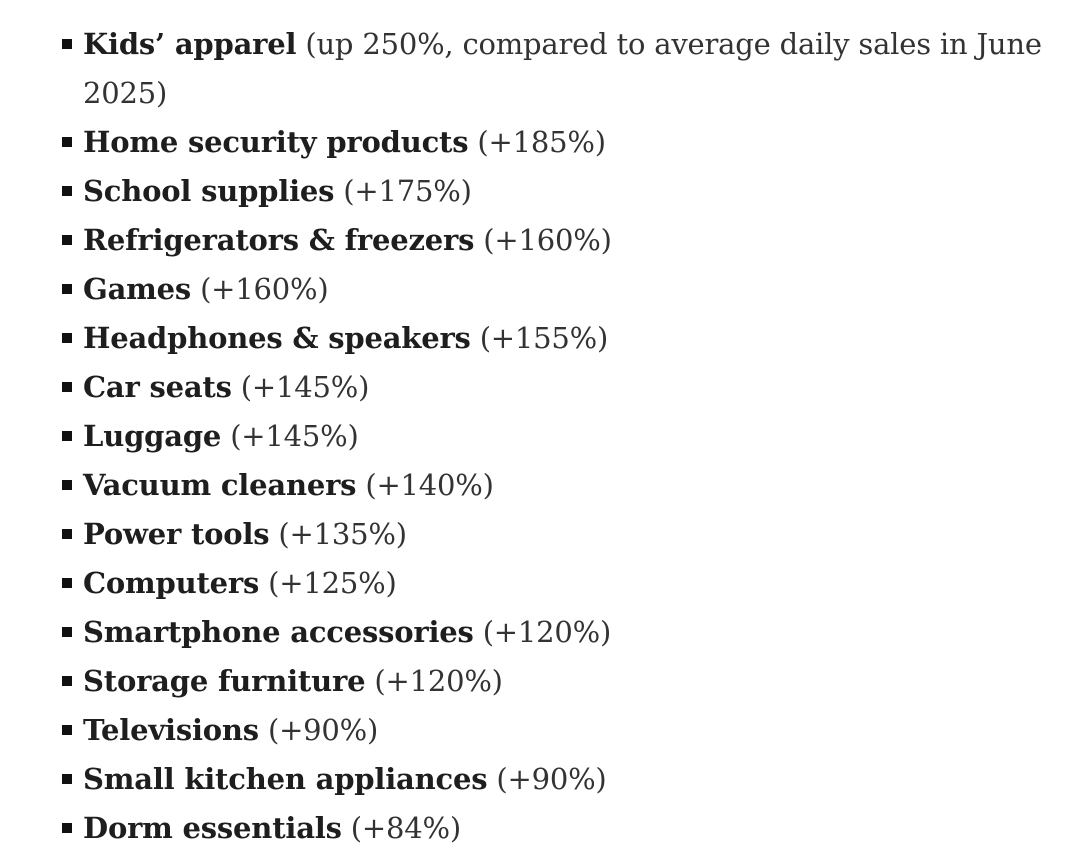 The width and height of the screenshot is (1080, 853). I want to click on list-item: Small kitchen appliances (+90%), so click(562, 779).